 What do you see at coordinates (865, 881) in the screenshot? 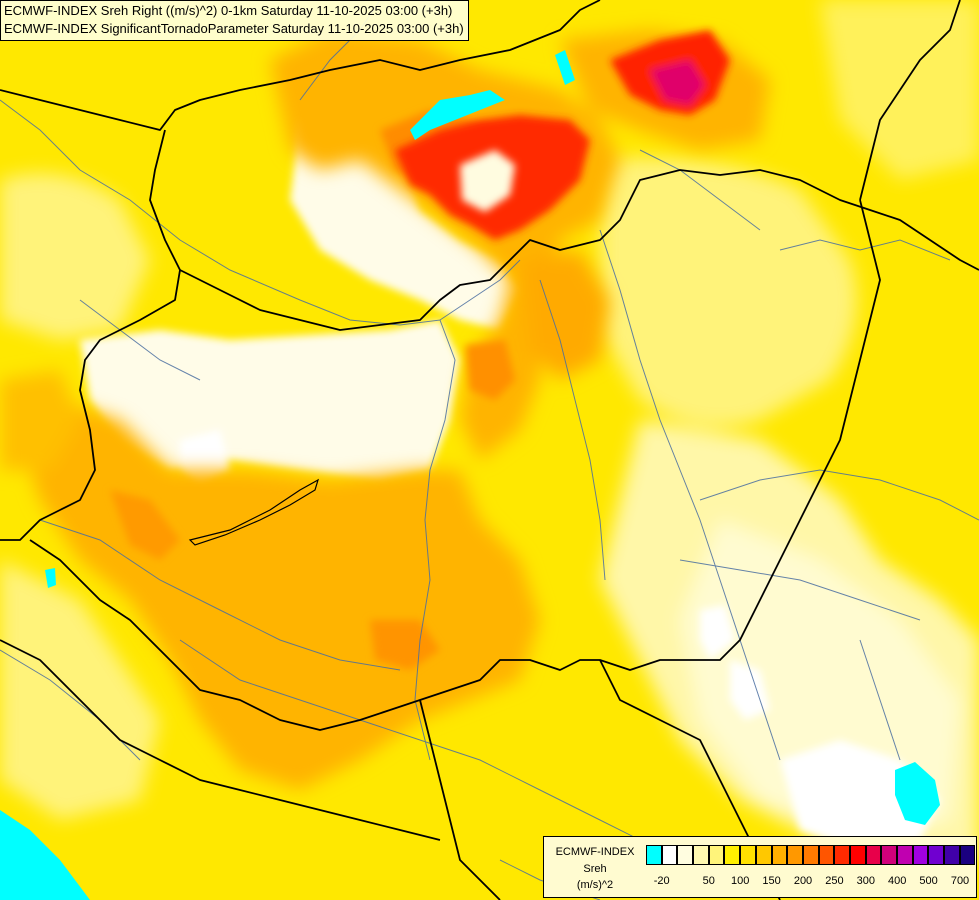
I see `legend-tick-label: 300` at bounding box center [865, 881].